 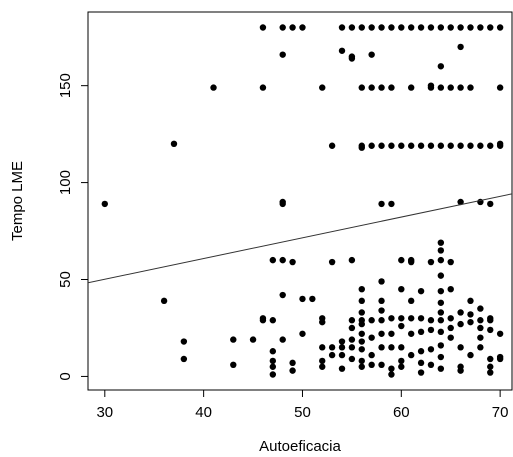 What do you see at coordinates (302, 412) in the screenshot?
I see `x-tick-label: 50` at bounding box center [302, 412].